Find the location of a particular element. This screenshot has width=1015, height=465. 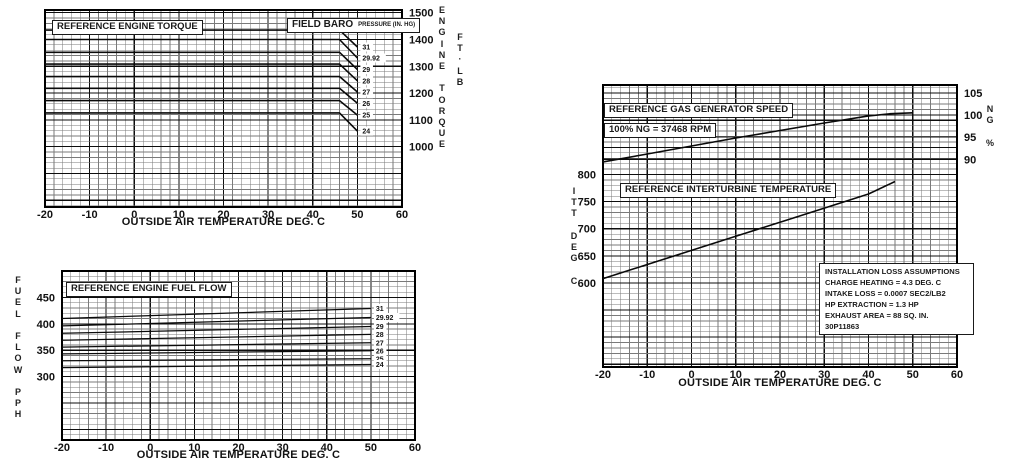

left-y-tick-label: 750 is located at coordinates (587, 203).